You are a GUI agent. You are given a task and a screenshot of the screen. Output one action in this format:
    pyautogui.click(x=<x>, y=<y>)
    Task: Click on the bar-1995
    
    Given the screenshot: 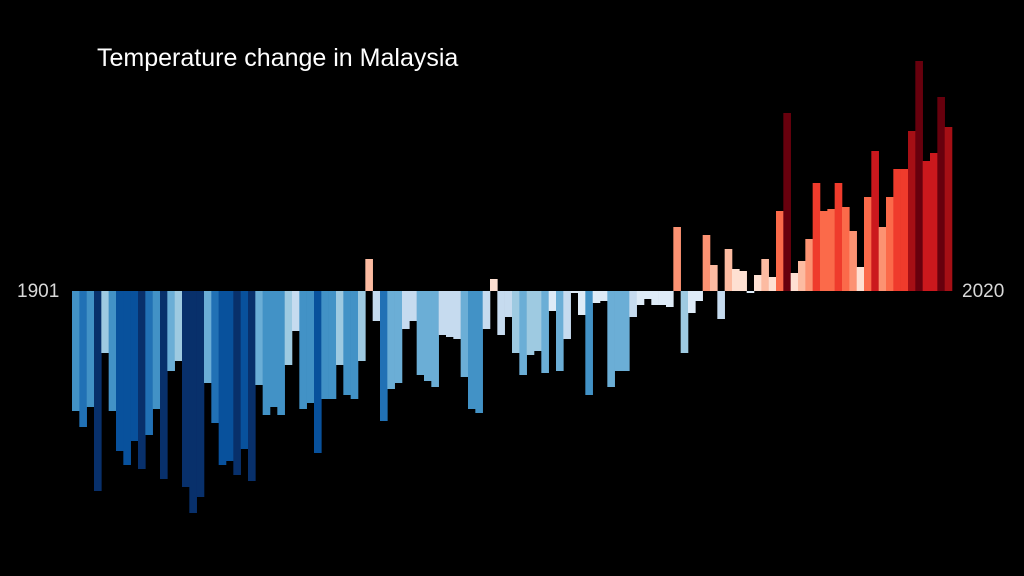 What is the action you would take?
    pyautogui.click(x=765, y=275)
    